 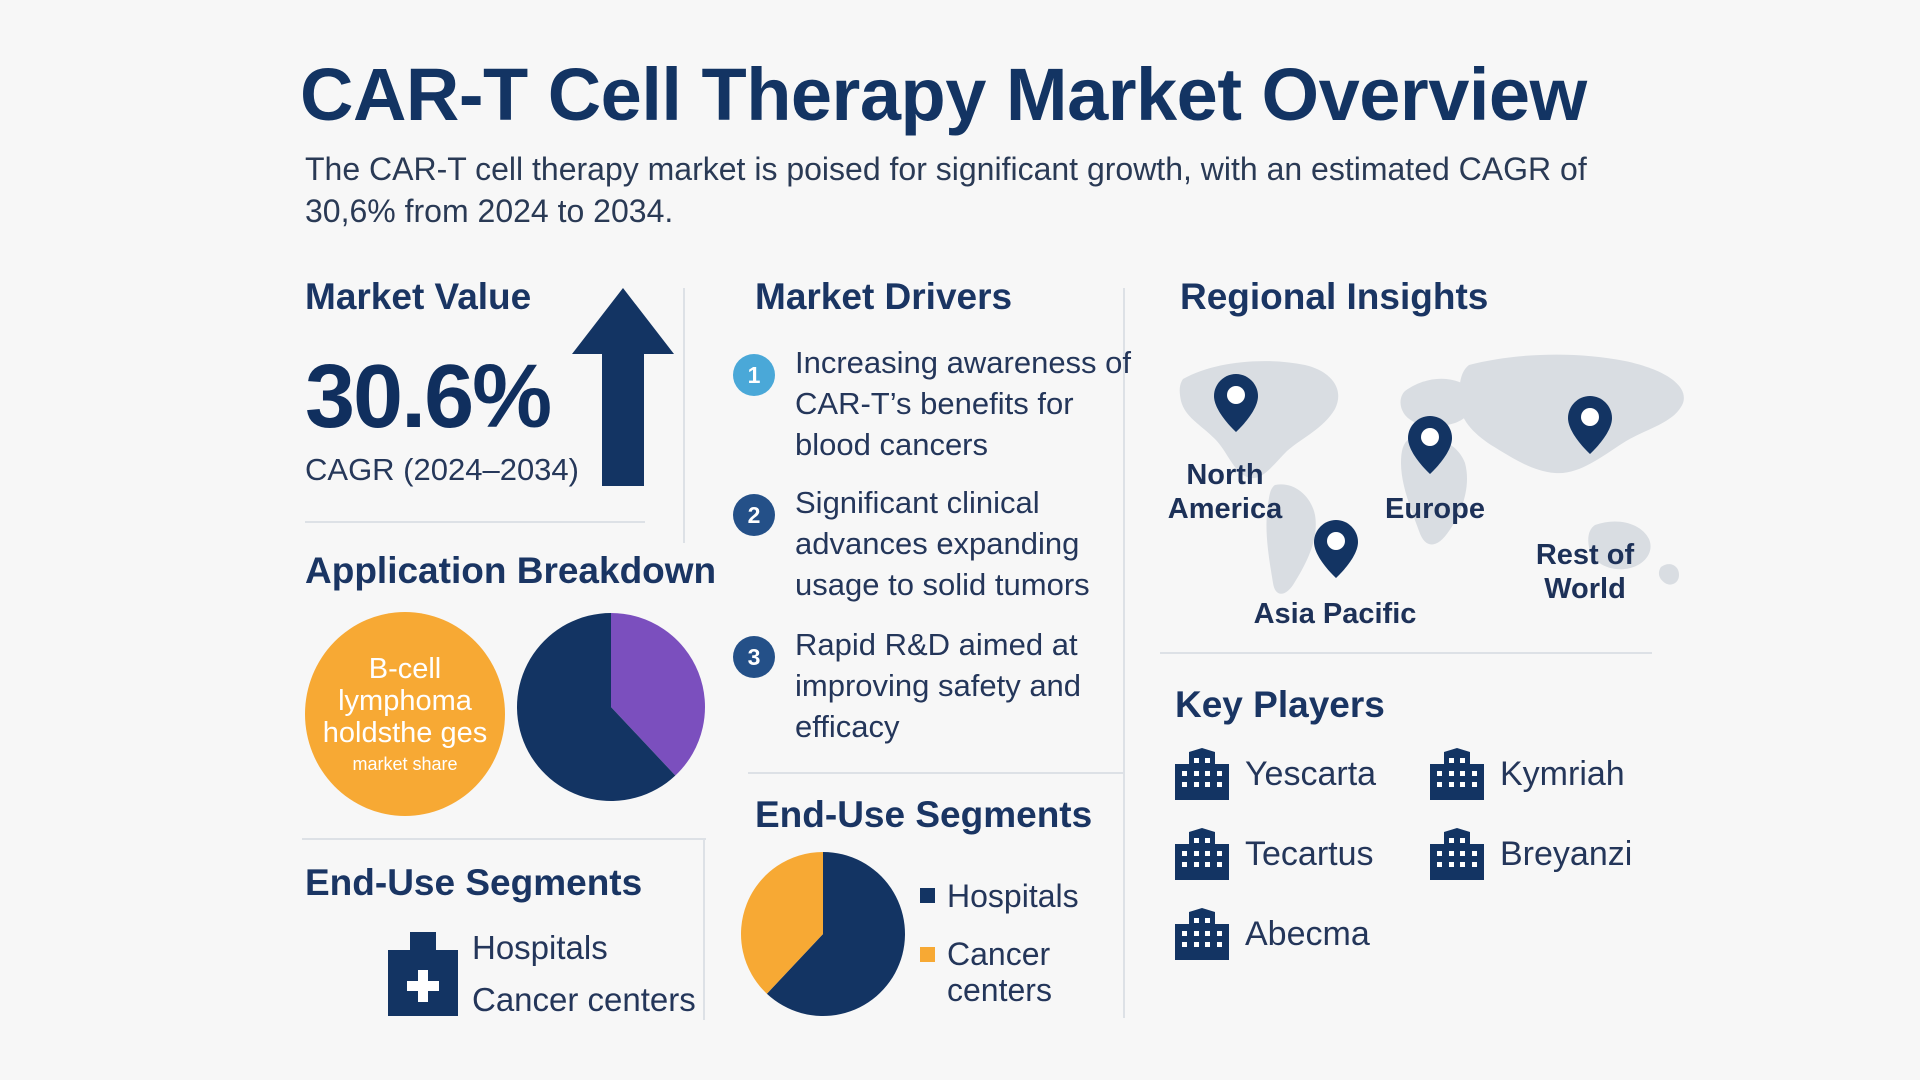 What do you see at coordinates (1307, 933) in the screenshot?
I see `player-name: Abecma` at bounding box center [1307, 933].